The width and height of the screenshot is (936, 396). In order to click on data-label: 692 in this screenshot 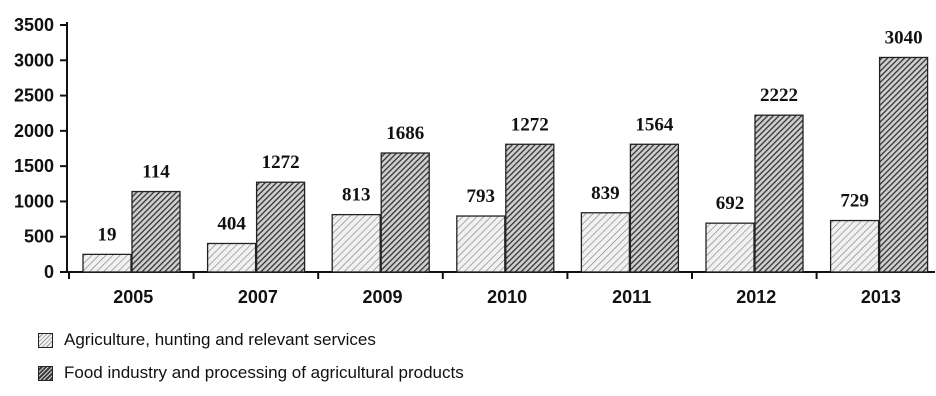, I will do `click(730, 203)`.